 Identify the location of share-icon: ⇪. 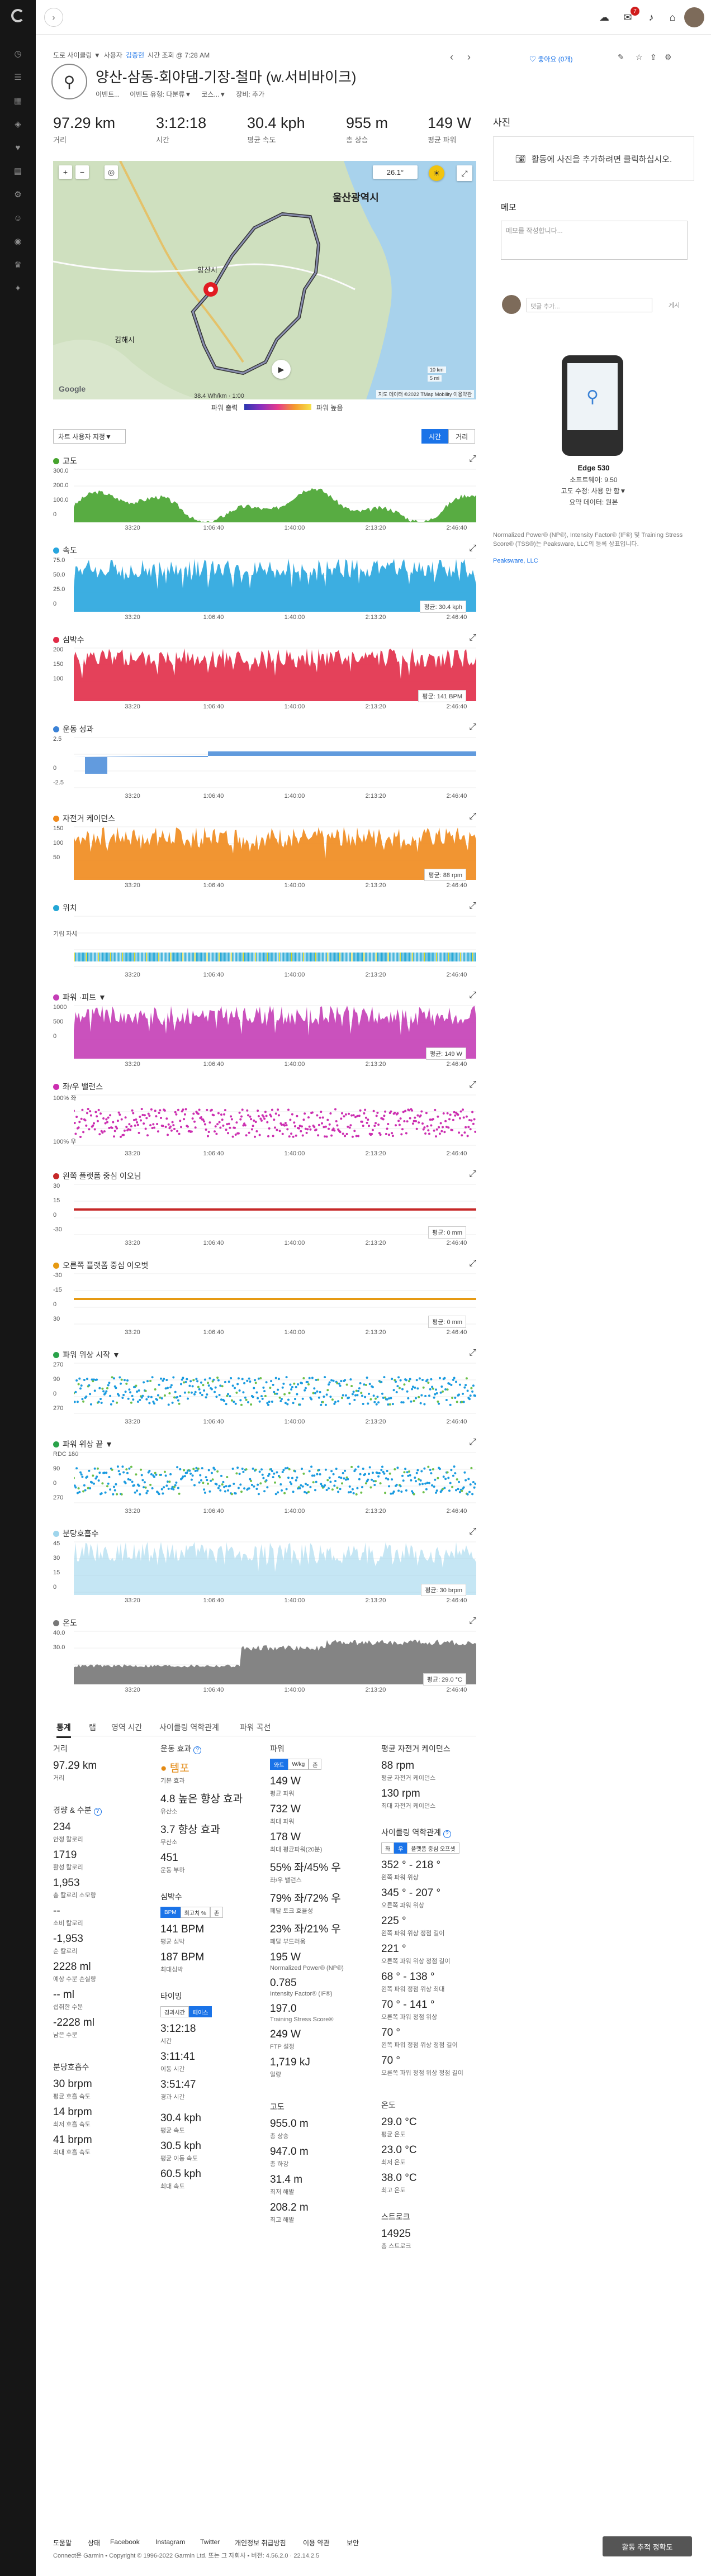
(653, 57).